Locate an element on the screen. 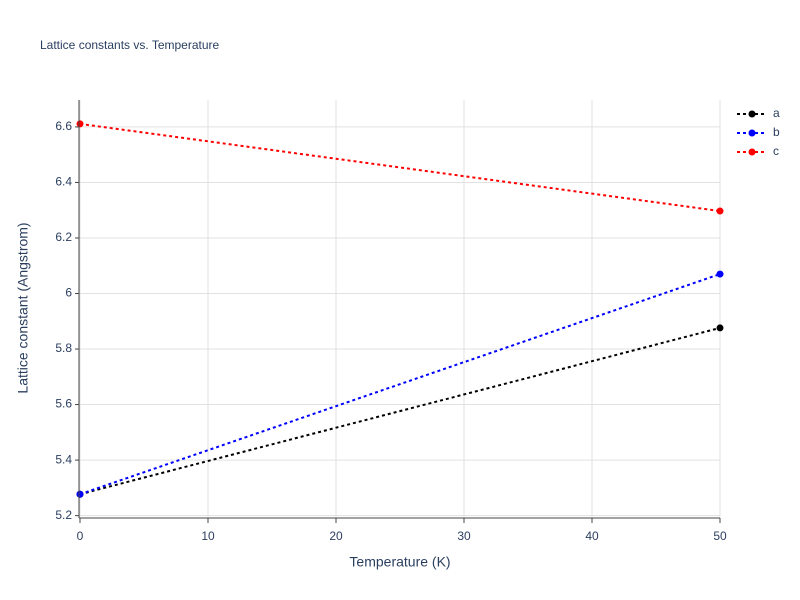  legend-label: c is located at coordinates (776, 151).